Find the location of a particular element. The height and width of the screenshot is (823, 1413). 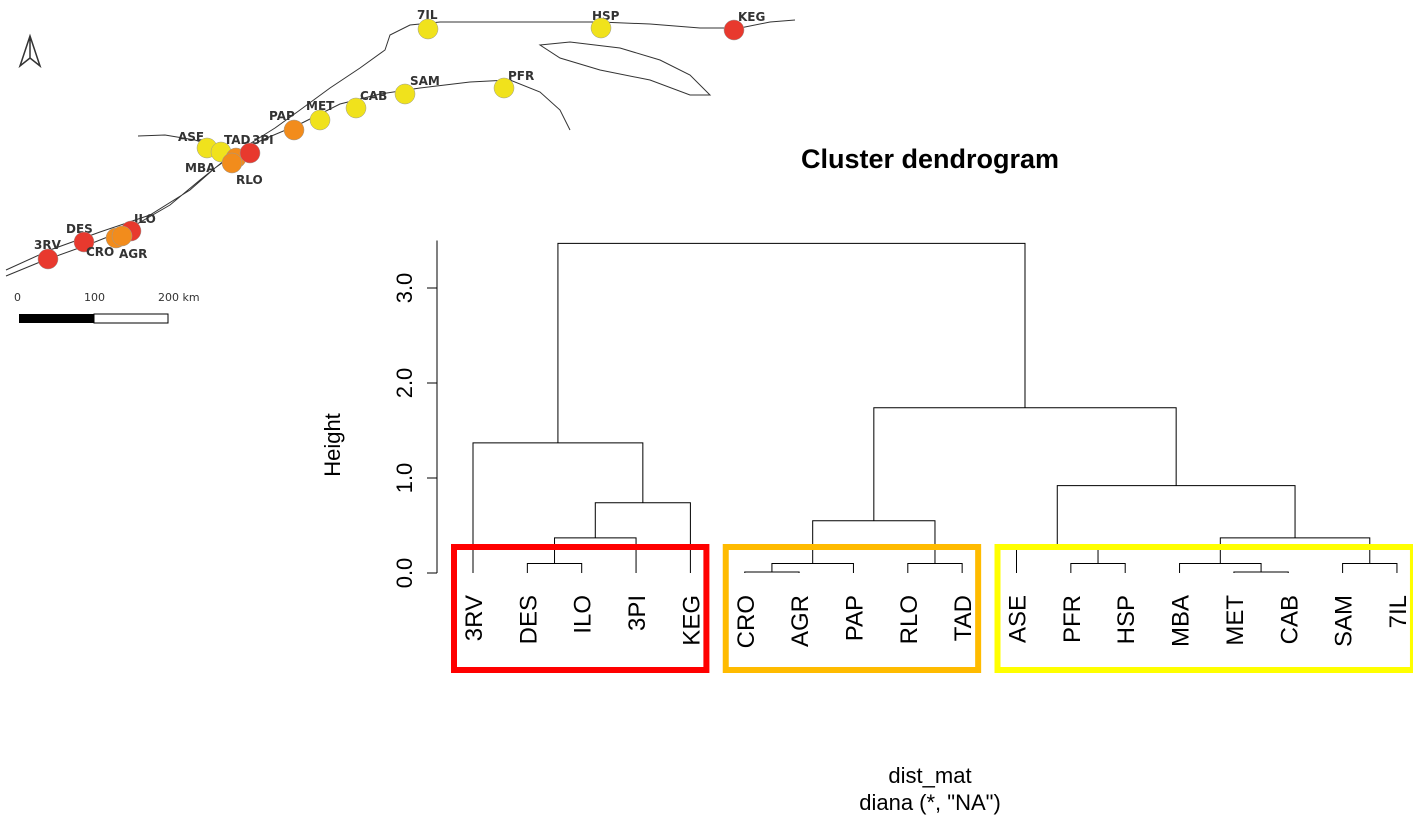

leaf-label: CRO is located at coordinates (746, 621).